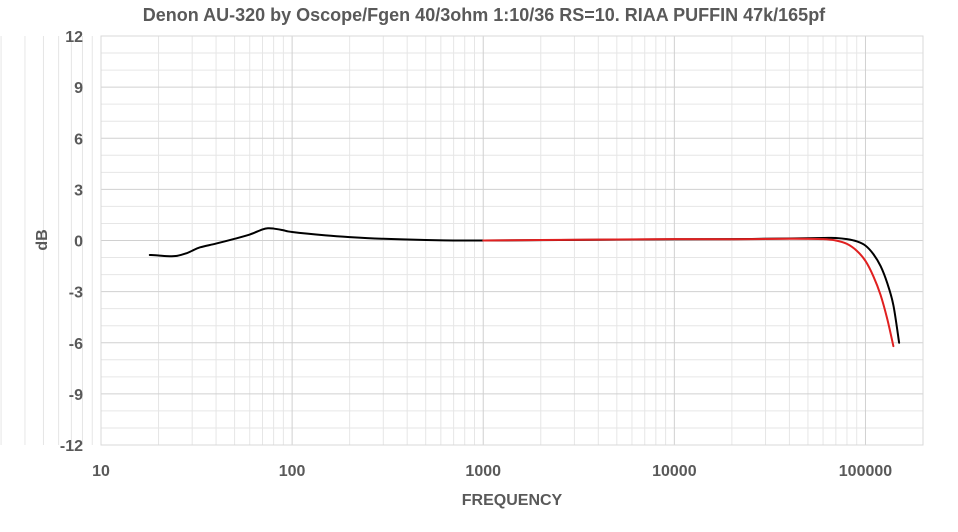 Image resolution: width=958 pixels, height=532 pixels. Describe the element at coordinates (42, 239) in the screenshot. I see `y-axis-title: dB` at that location.